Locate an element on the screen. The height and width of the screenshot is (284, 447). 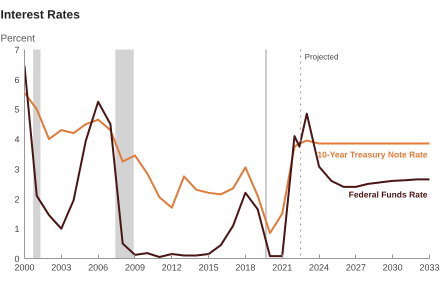
x-tick-label: 2009 is located at coordinates (134, 267).